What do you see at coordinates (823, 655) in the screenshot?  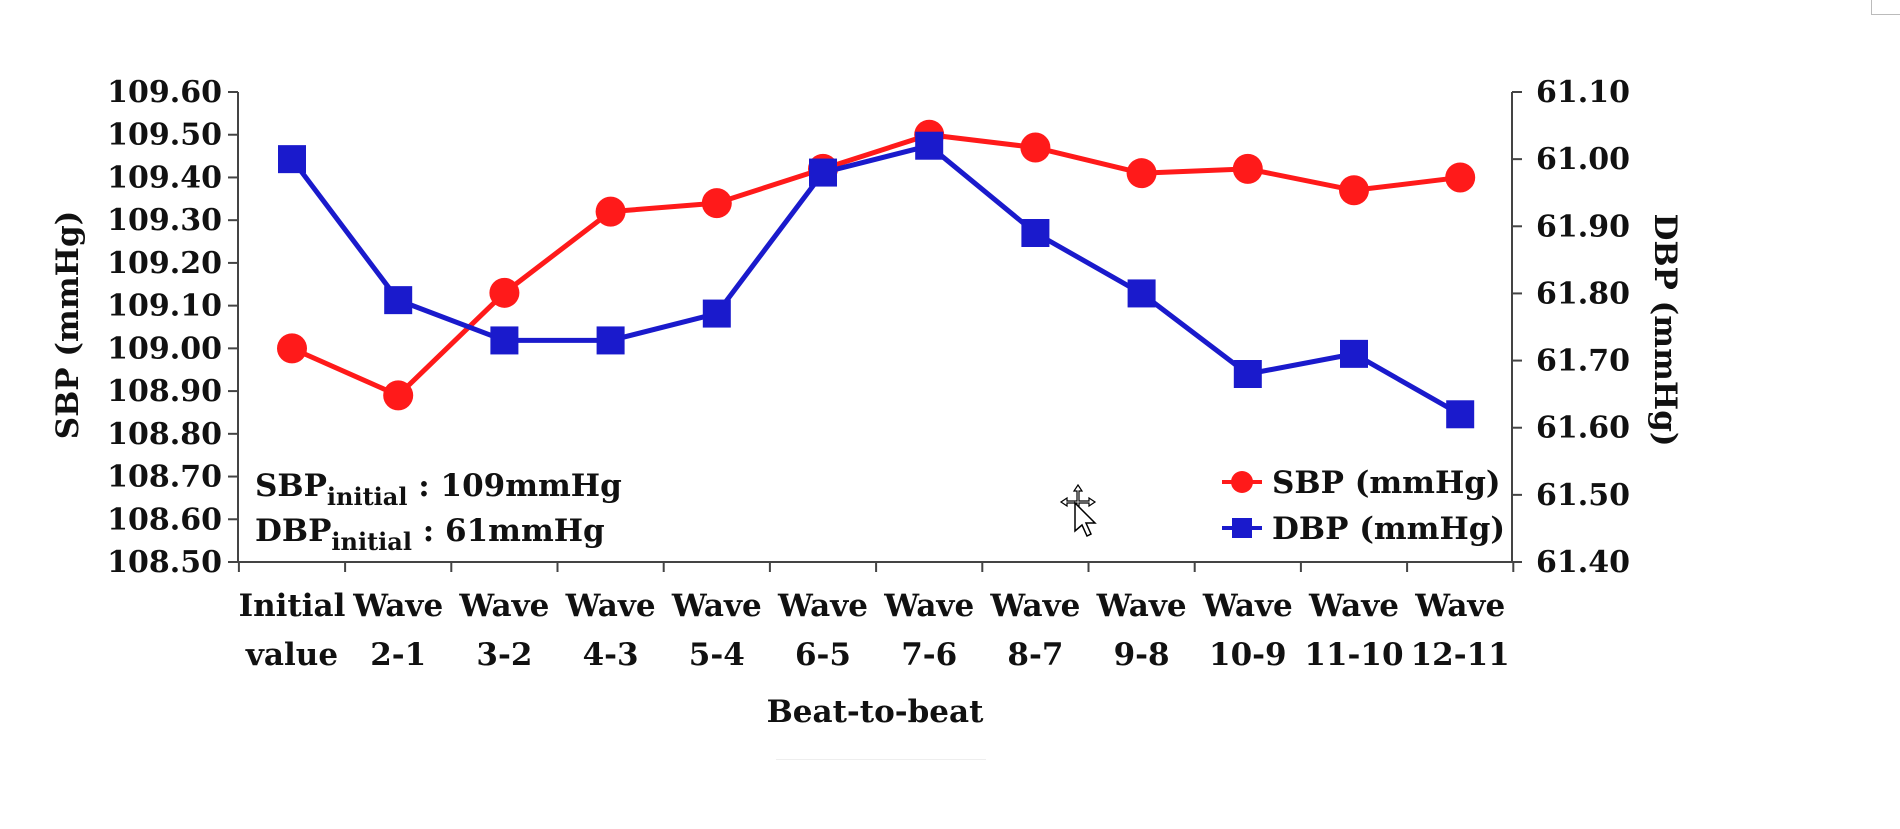 I see `x-category-label-line2: 6-5` at bounding box center [823, 655].